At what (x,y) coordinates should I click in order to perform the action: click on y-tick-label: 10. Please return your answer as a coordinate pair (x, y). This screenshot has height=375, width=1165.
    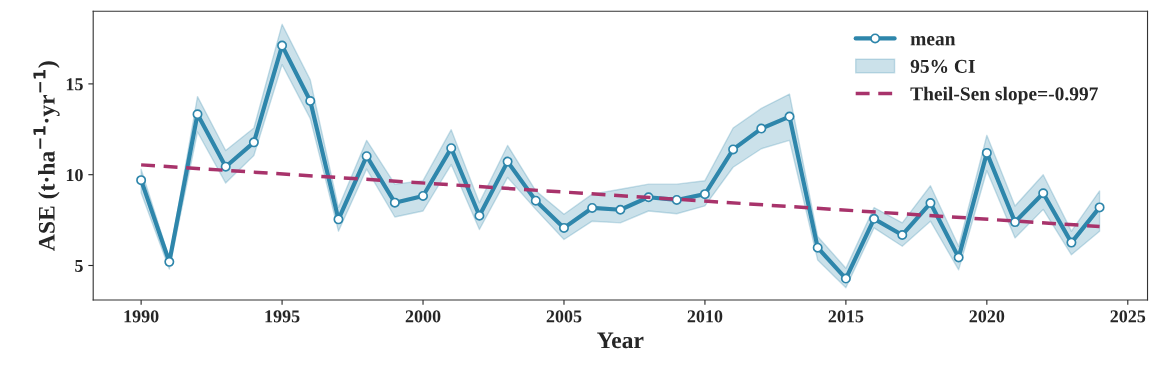
    Looking at the image, I should click on (74, 175).